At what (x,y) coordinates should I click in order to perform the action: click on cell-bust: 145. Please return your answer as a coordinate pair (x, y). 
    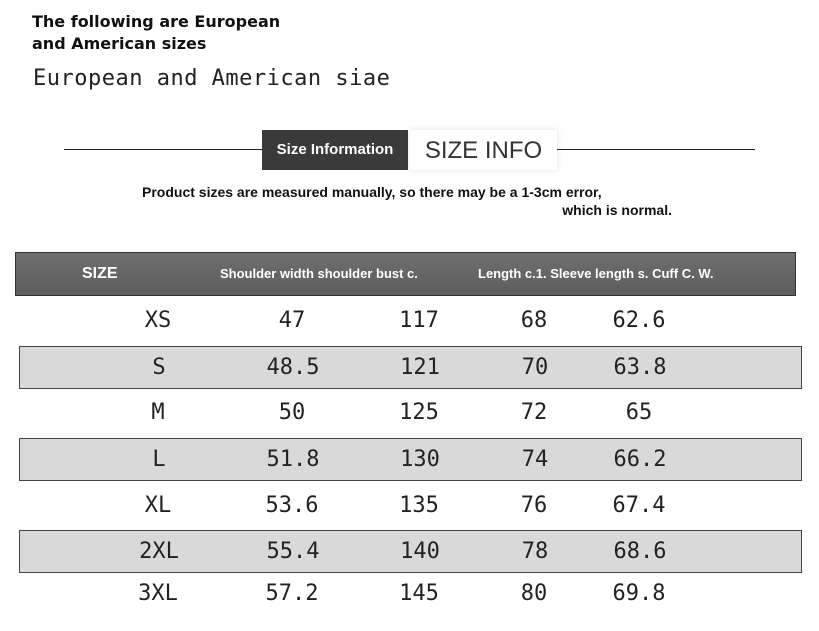
    Looking at the image, I should click on (419, 593).